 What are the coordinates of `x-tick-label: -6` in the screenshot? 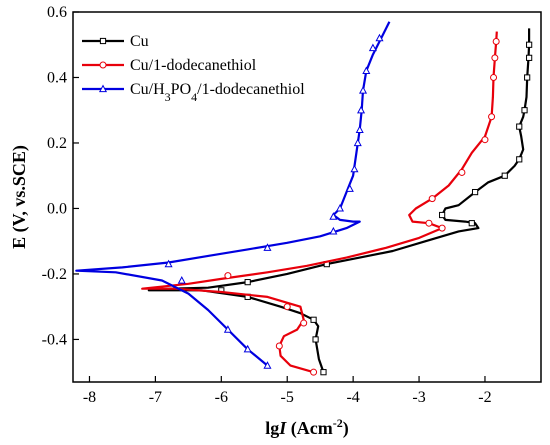 It's located at (221, 397).